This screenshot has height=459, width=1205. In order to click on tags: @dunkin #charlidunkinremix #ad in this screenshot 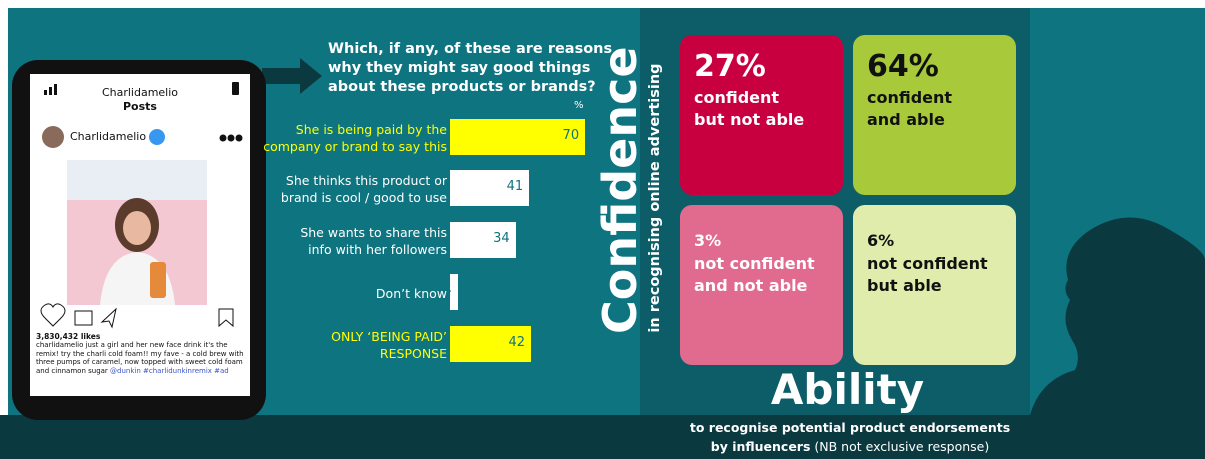, I will do `click(169, 370)`.